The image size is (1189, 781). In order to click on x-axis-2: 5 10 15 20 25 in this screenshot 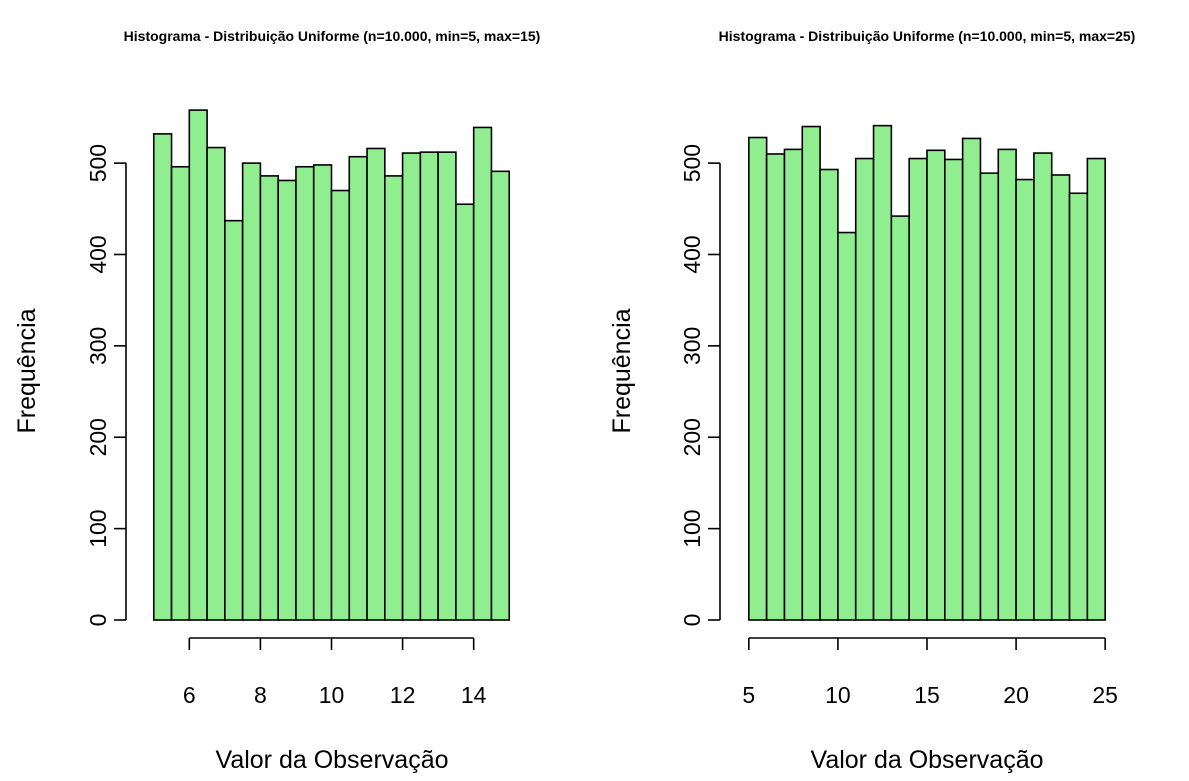, I will do `click(930, 672)`.